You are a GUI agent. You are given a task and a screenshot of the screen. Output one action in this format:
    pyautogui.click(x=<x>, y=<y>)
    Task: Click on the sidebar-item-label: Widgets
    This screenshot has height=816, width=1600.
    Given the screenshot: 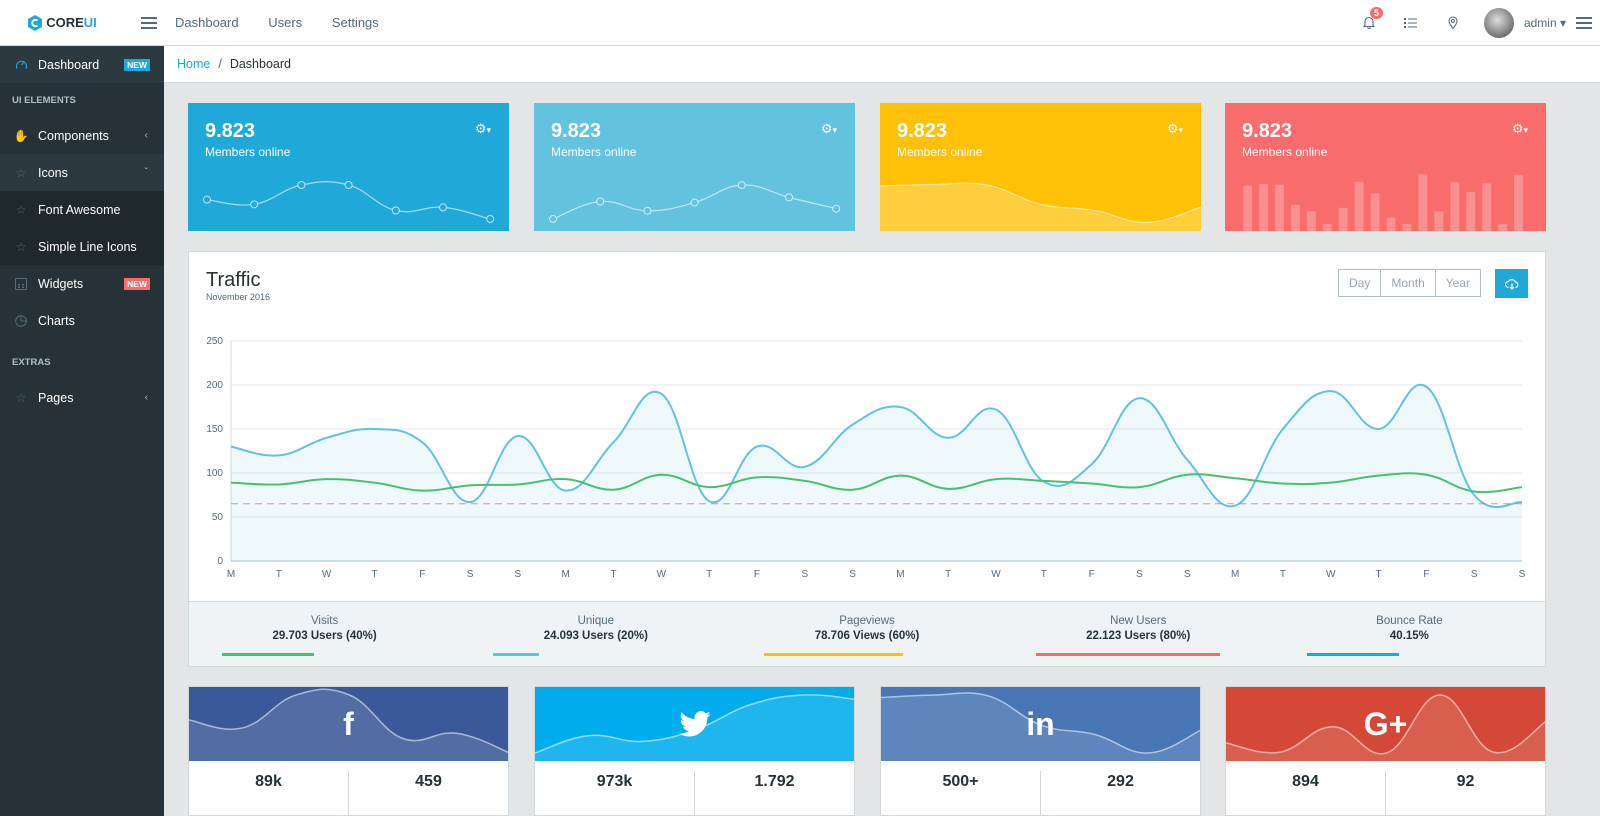 What is the action you would take?
    pyautogui.click(x=61, y=283)
    